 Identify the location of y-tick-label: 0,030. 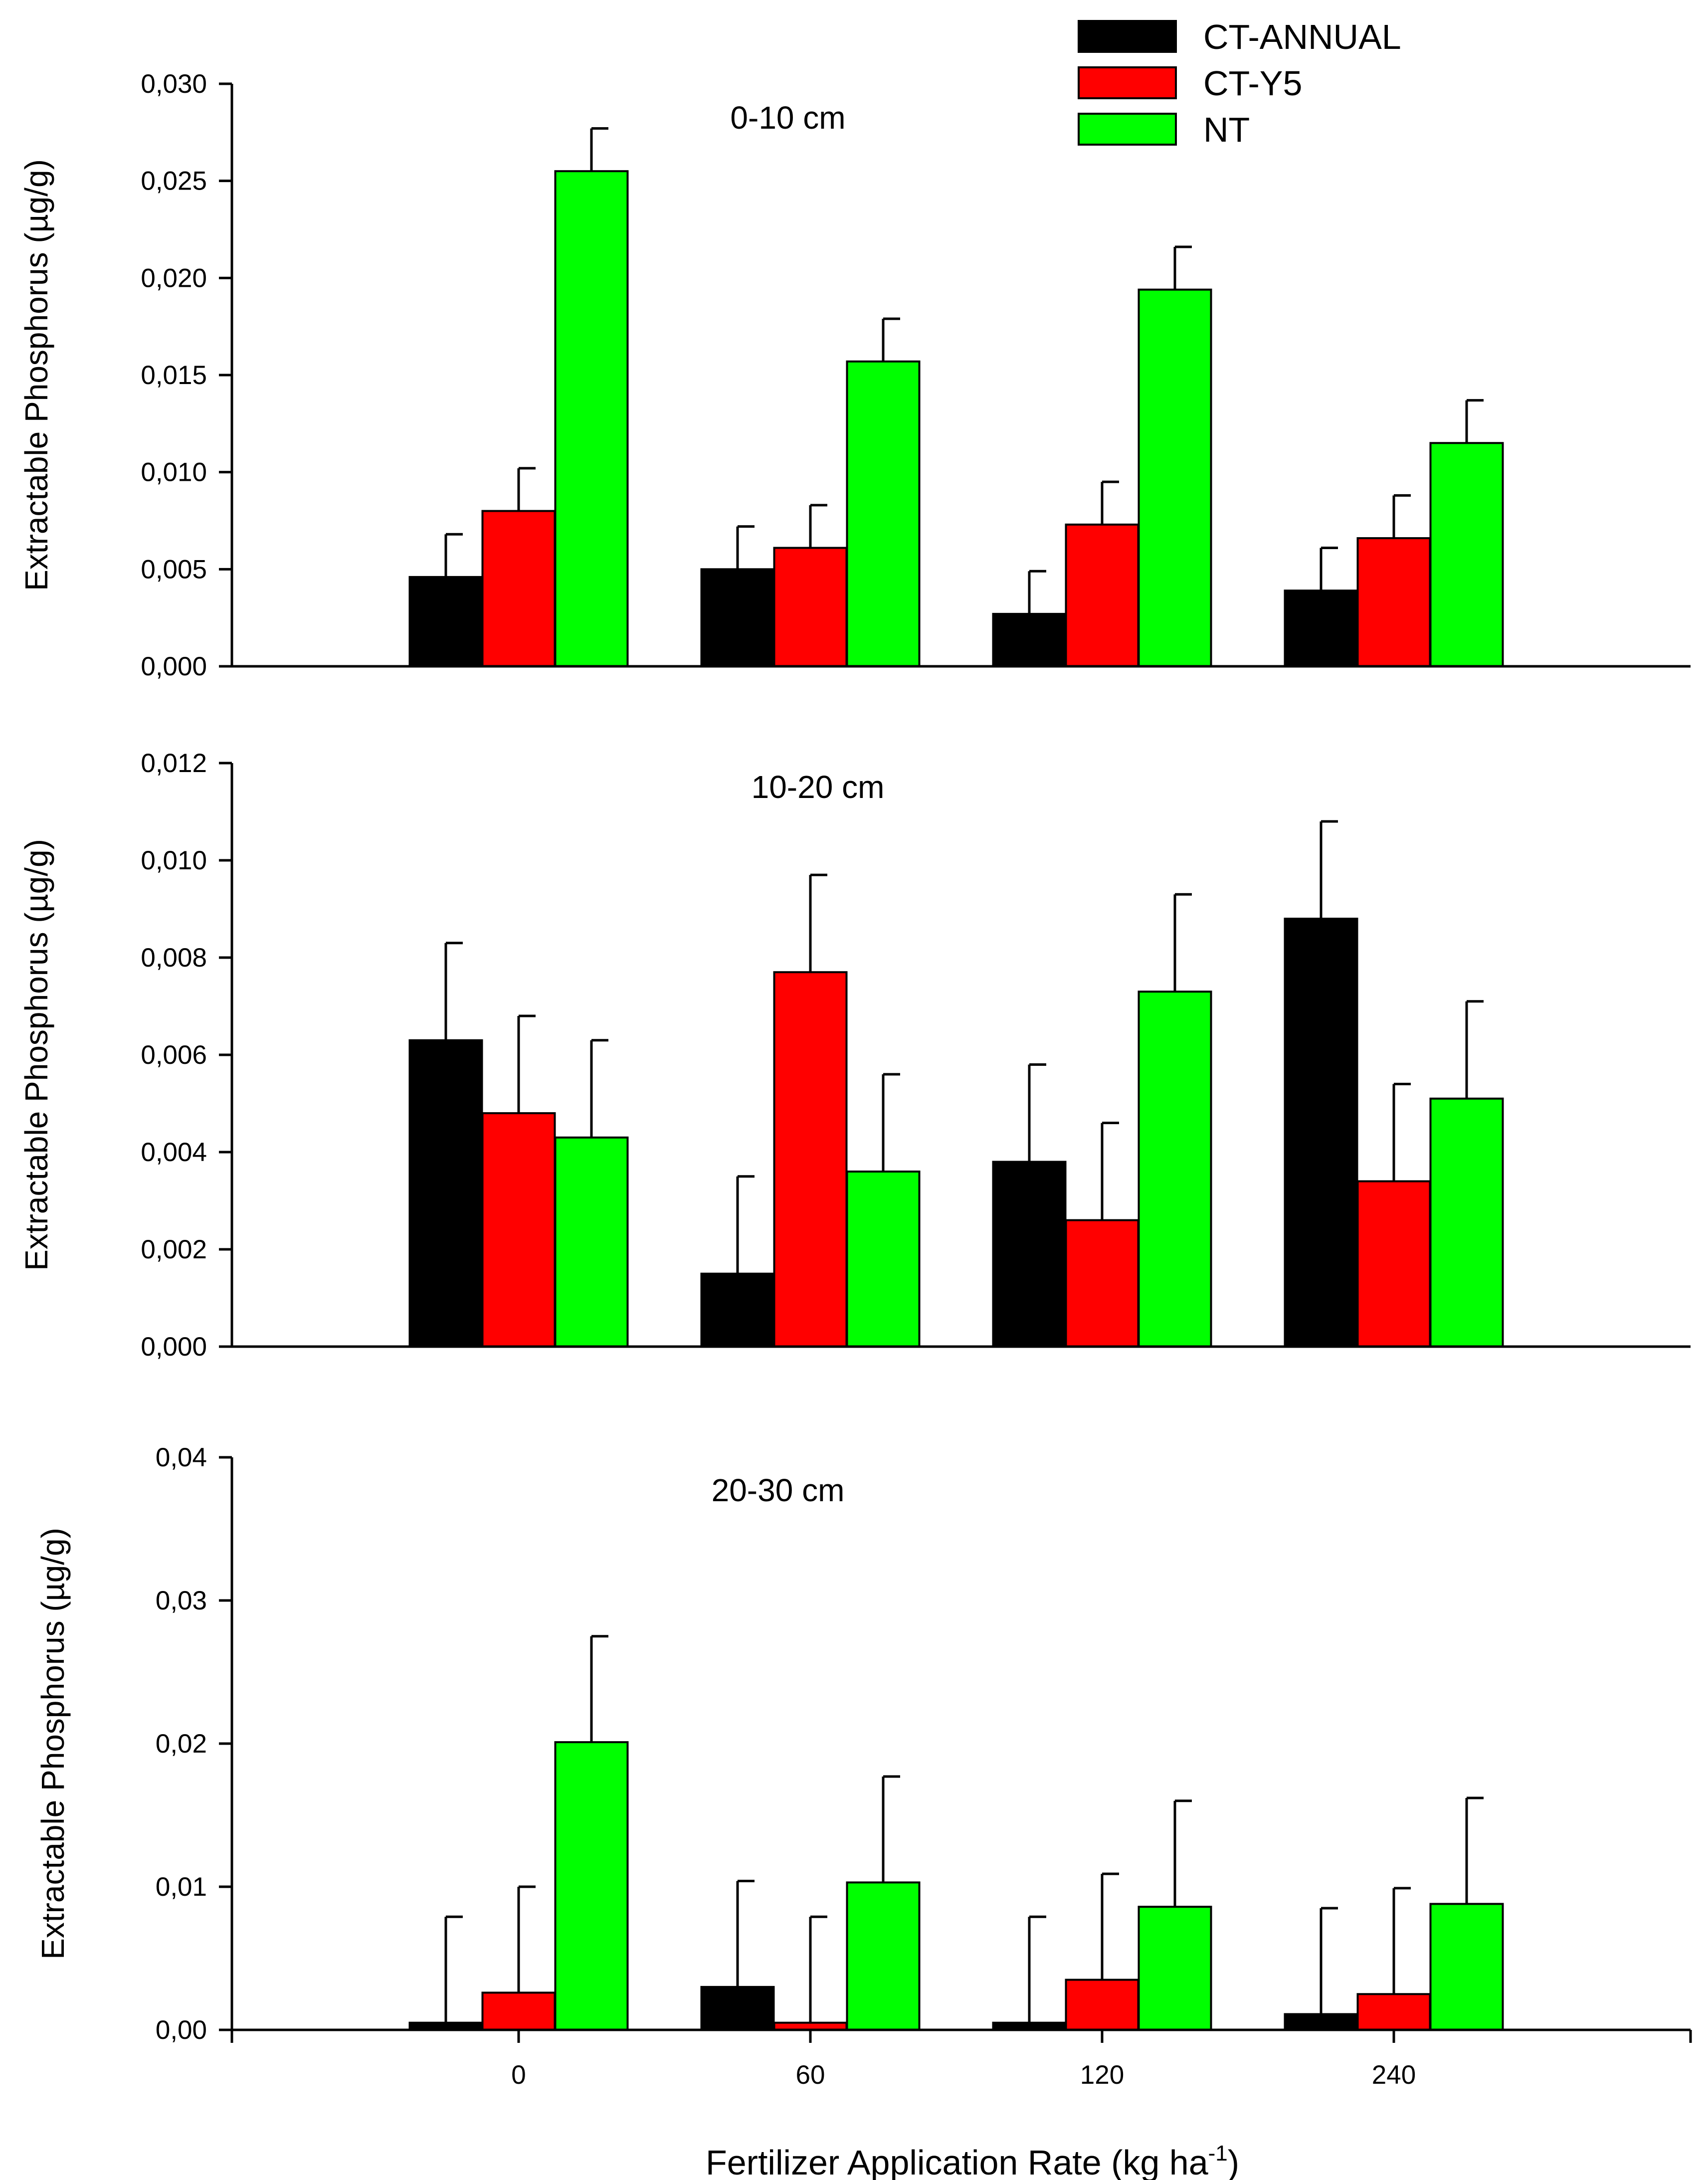
(174, 84).